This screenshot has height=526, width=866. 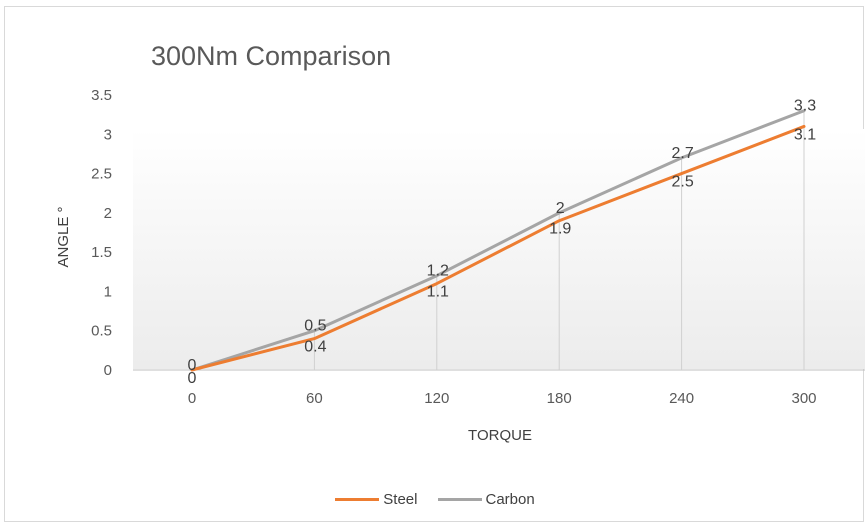 I want to click on data-label-carbon: 2.7, so click(x=682, y=153).